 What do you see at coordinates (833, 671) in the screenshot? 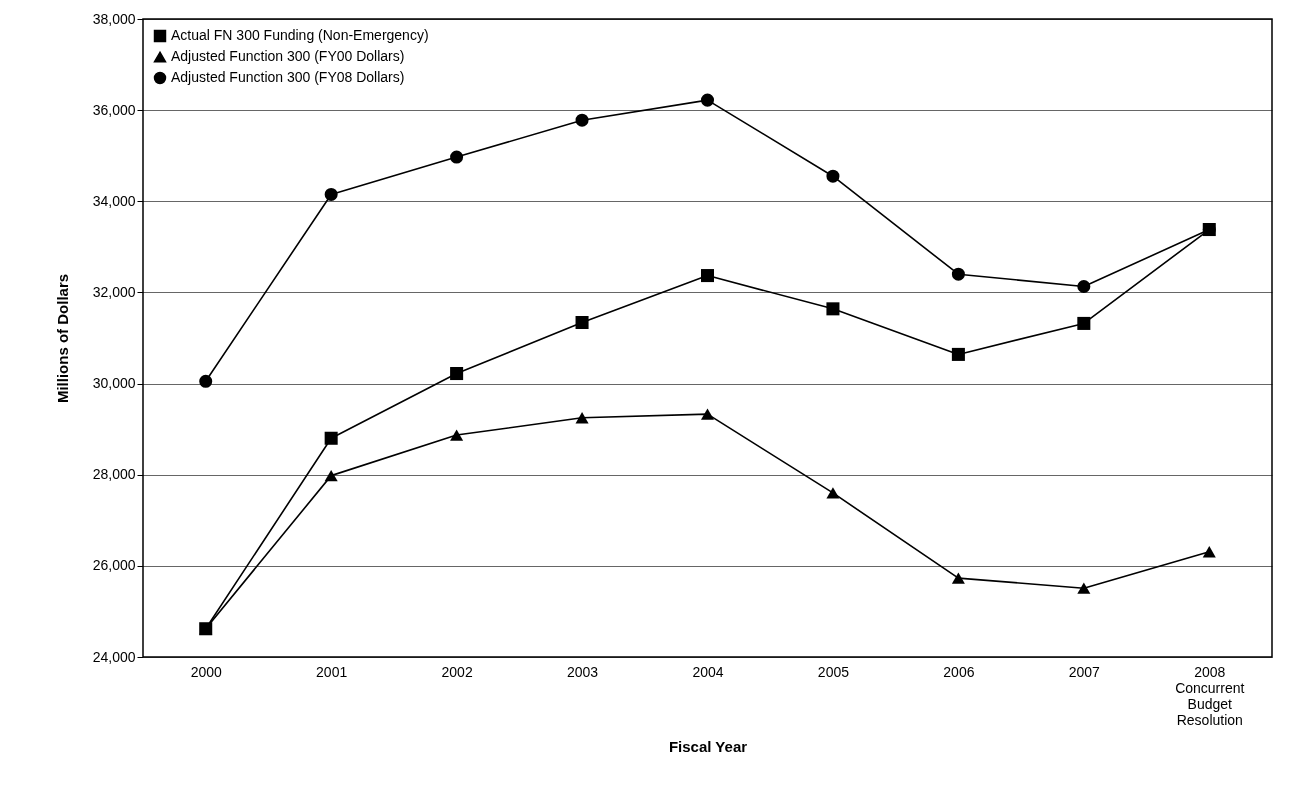
I see `x-tick-label: 2005` at bounding box center [833, 671].